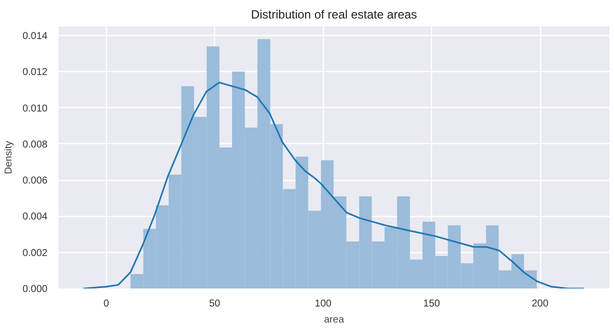 The image size is (615, 328). What do you see at coordinates (35, 108) in the screenshot?
I see `y-tick-label: 0.010` at bounding box center [35, 108].